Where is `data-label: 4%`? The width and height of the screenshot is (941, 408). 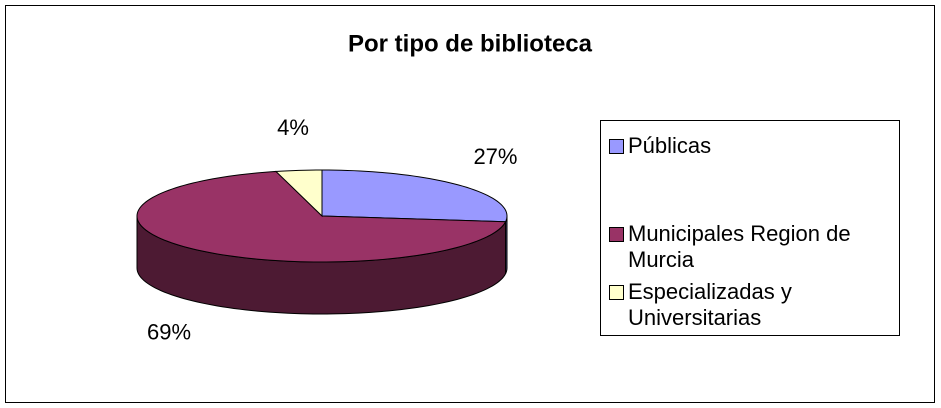
data-label: 4% is located at coordinates (293, 127).